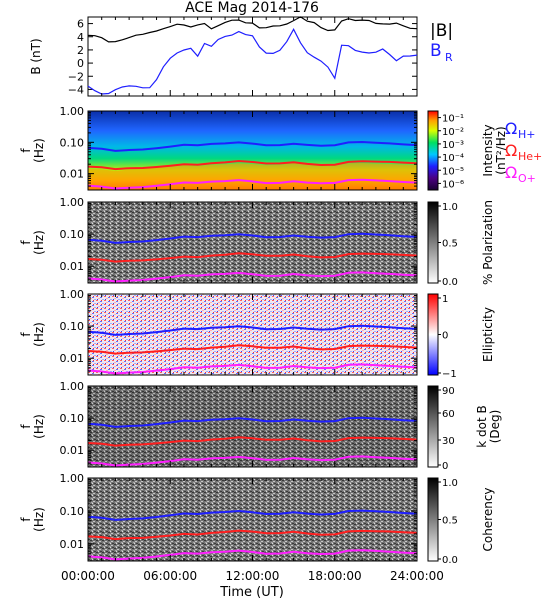 This screenshot has width=550, height=600. I want to click on colorbar-label-units: (nT²/Hz), so click(501, 150).